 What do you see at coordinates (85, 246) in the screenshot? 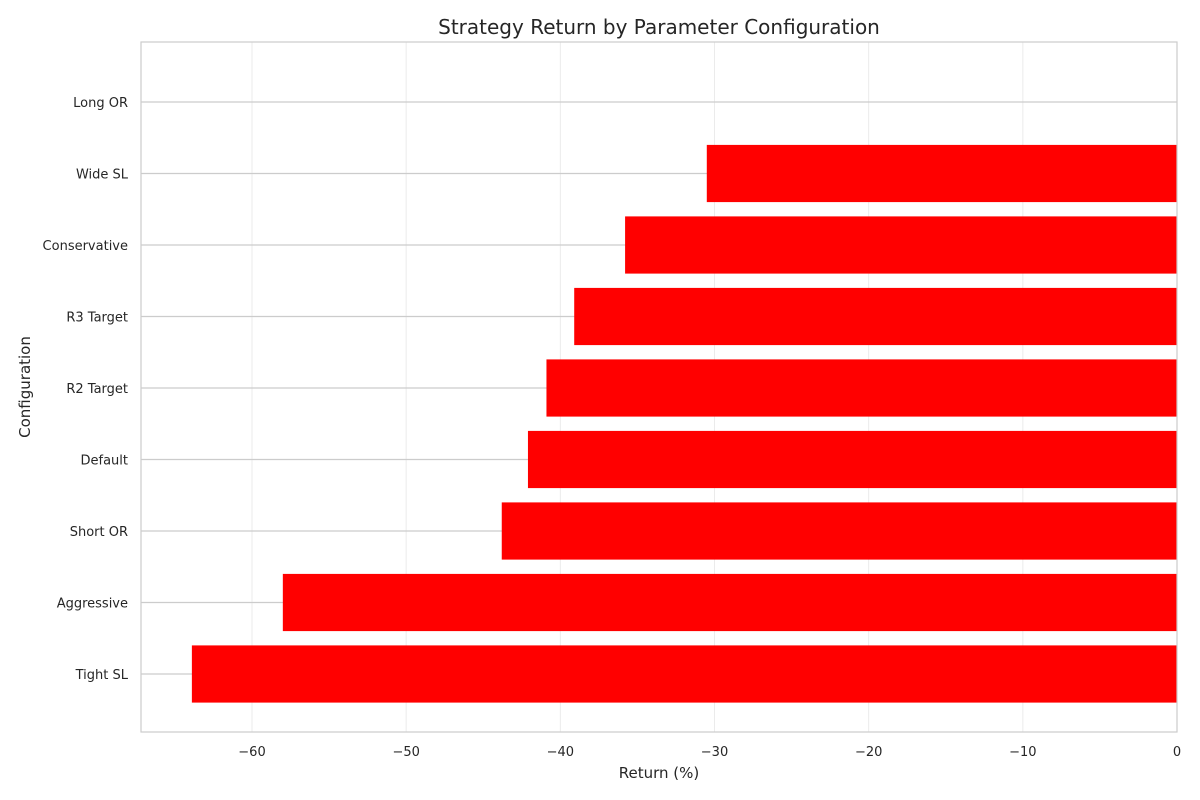
I see `y-tick-label: Conservative` at bounding box center [85, 246].